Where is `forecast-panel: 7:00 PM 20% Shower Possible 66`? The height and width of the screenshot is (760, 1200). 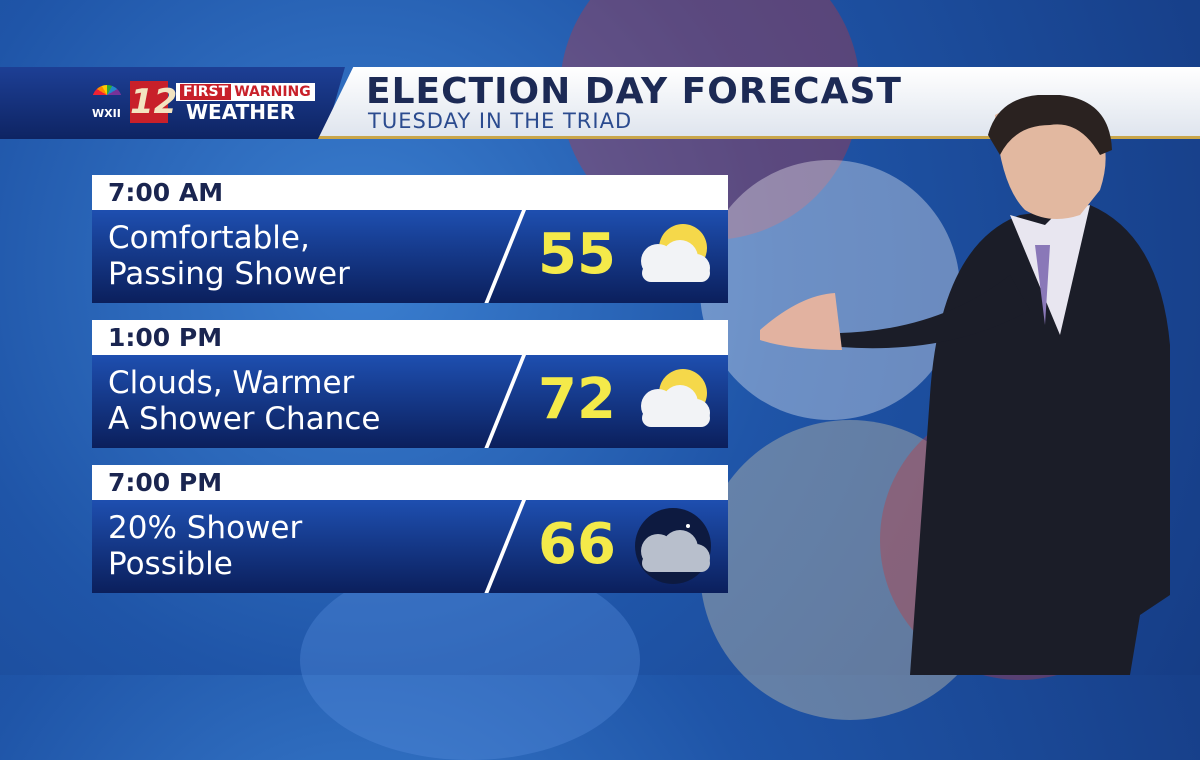
forecast-panel: 7:00 PM 20% Shower Possible 66 is located at coordinates (410, 529).